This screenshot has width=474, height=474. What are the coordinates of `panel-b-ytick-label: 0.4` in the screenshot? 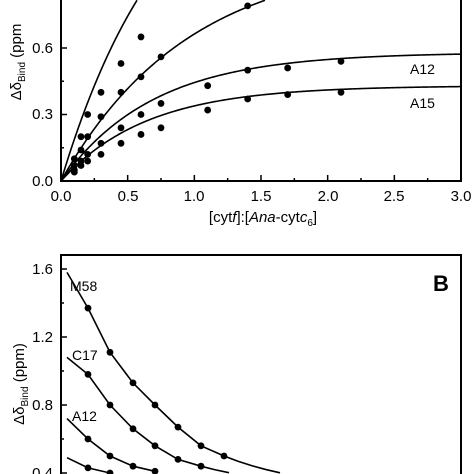 It's located at (42, 469).